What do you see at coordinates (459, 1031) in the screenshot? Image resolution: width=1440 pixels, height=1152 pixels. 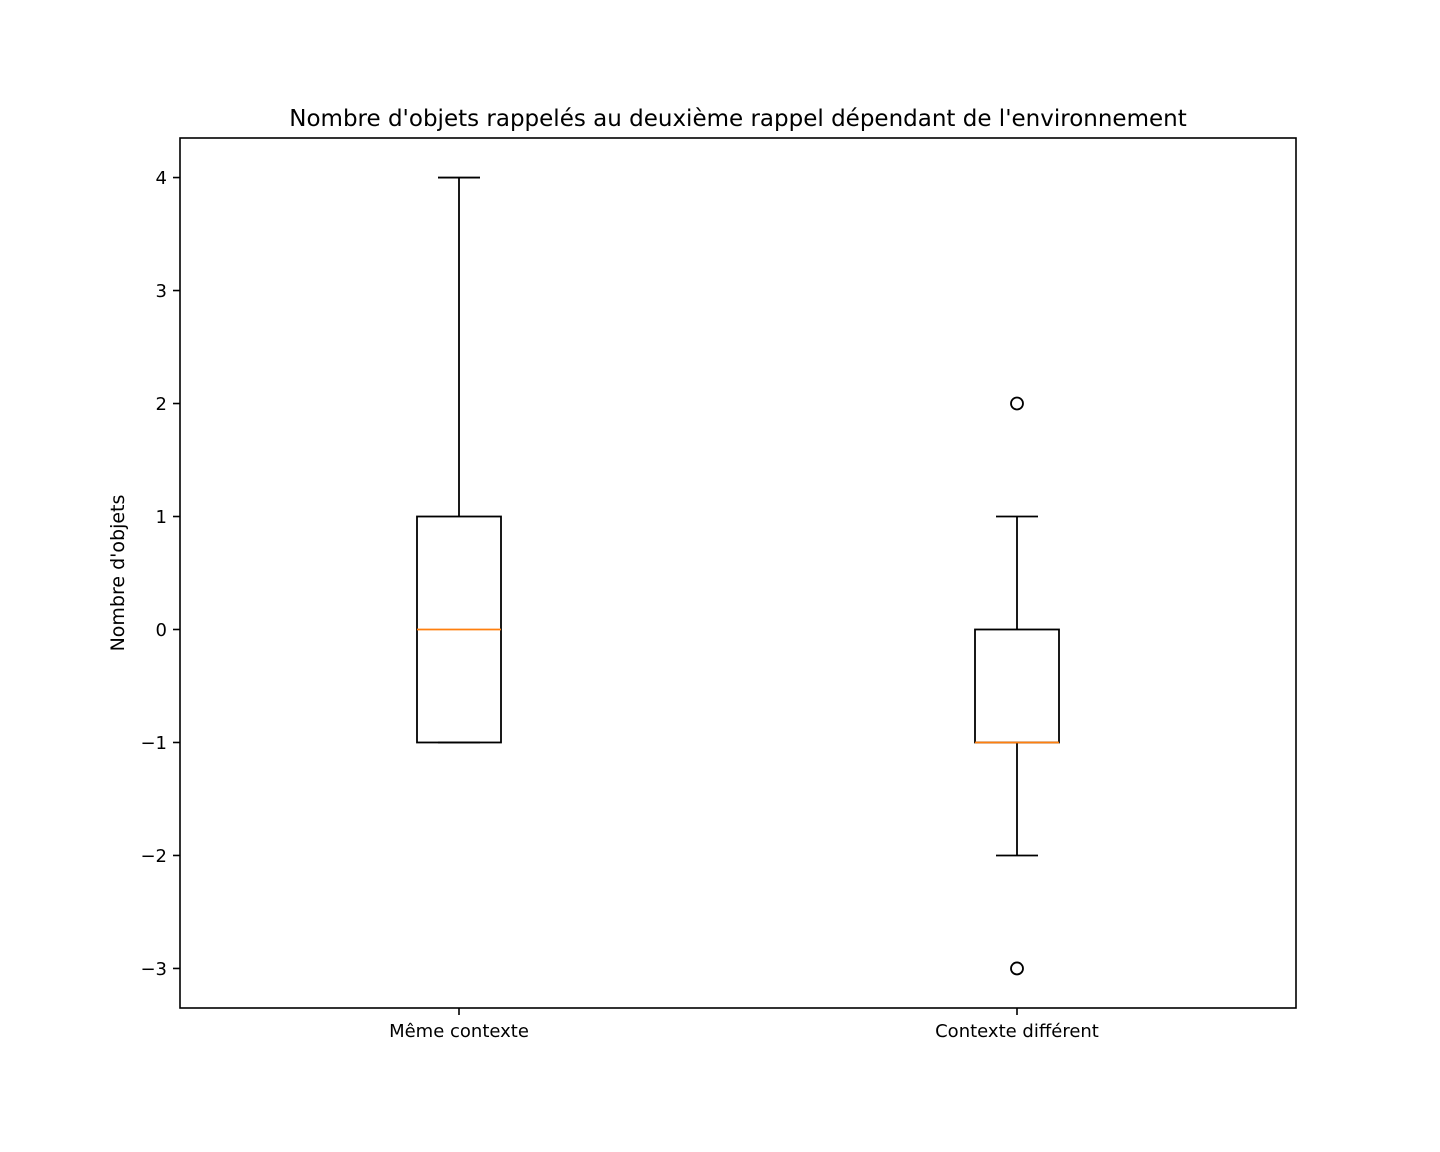 I see `x-tick-label: Même contexte` at bounding box center [459, 1031].